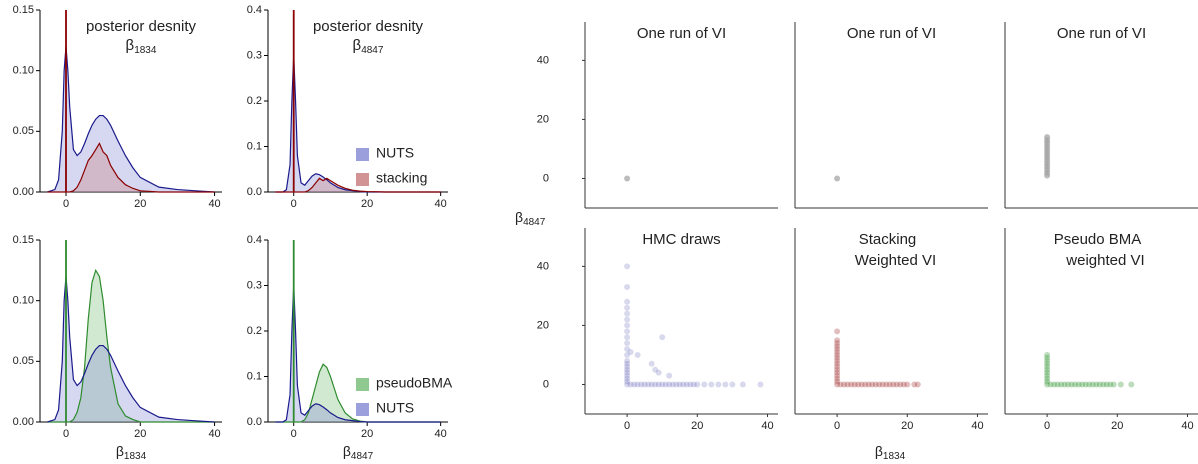 This screenshot has height=464, width=1198. I want to click on panel-subtitle-base: β, so click(130, 45).